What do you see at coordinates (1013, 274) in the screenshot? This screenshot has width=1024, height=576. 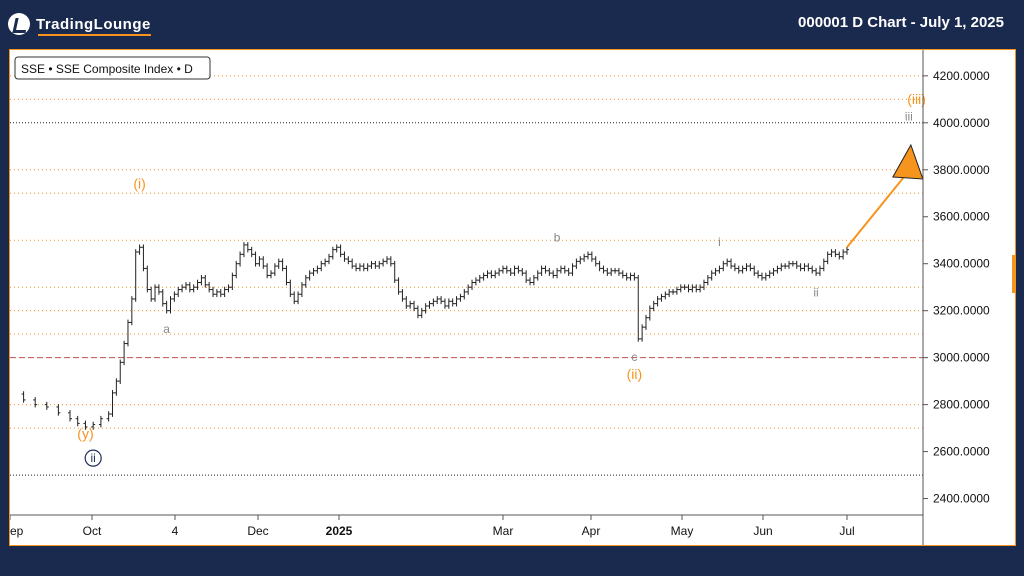 I see `scrollbar-handle` at bounding box center [1013, 274].